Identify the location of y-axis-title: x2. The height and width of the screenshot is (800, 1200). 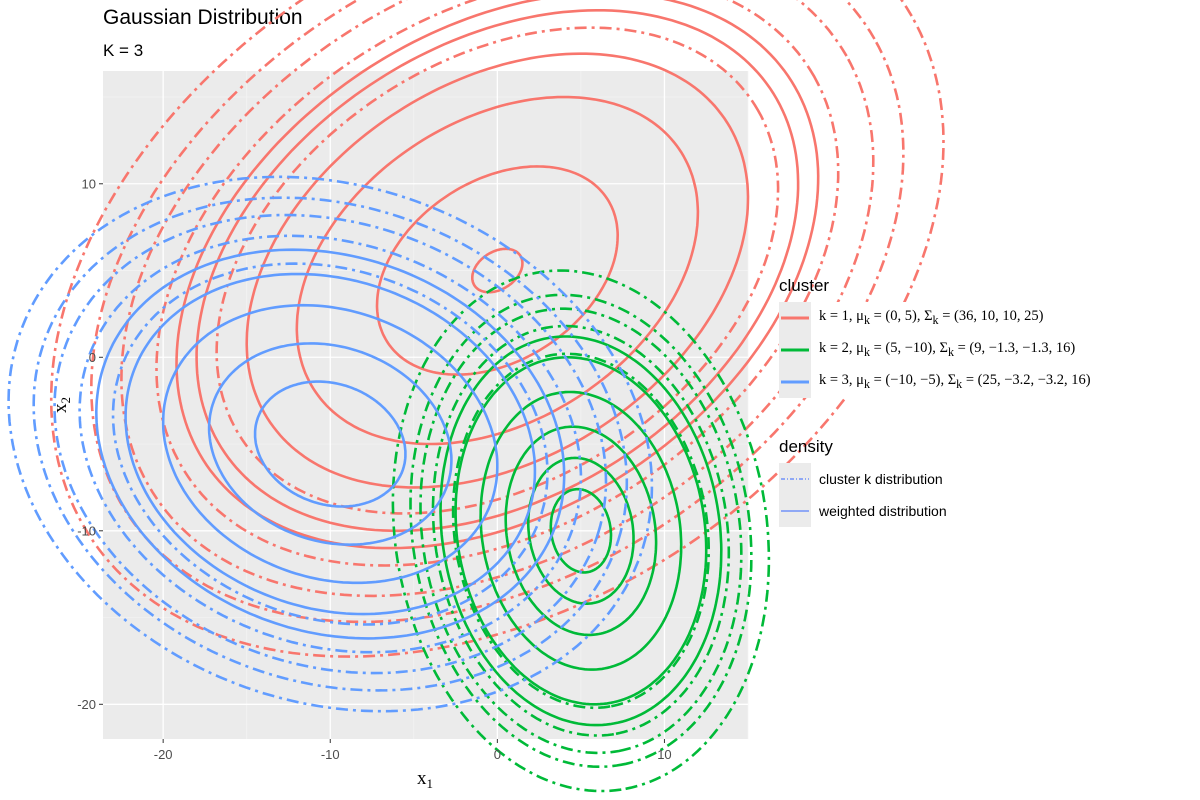
(61, 405).